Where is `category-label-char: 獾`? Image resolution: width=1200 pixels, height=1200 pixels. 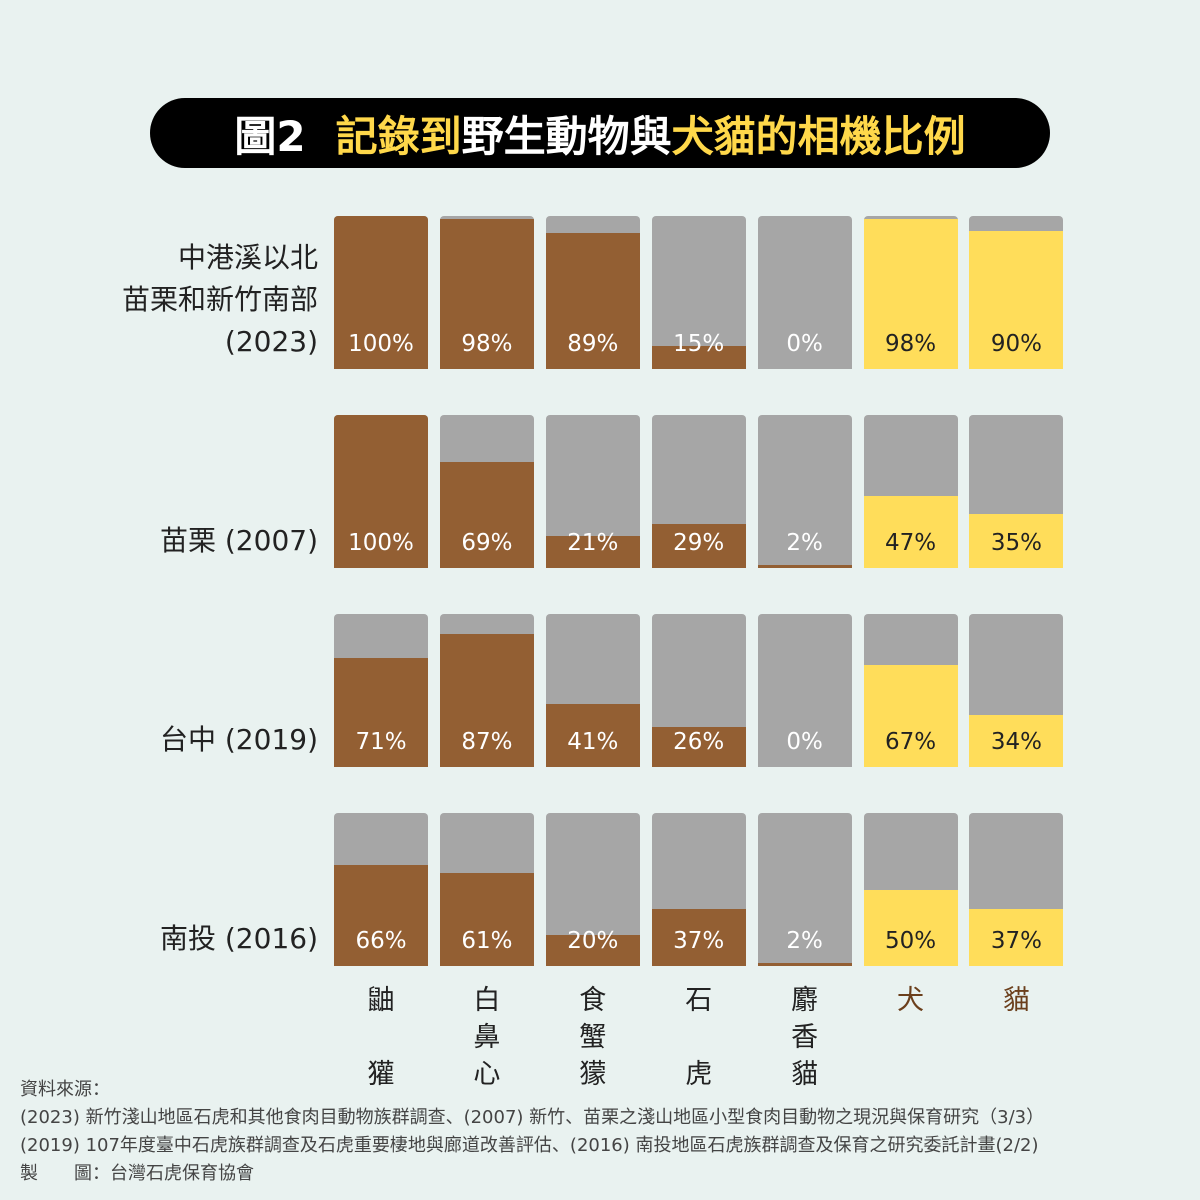 category-label-char: 獾 is located at coordinates (381, 1074).